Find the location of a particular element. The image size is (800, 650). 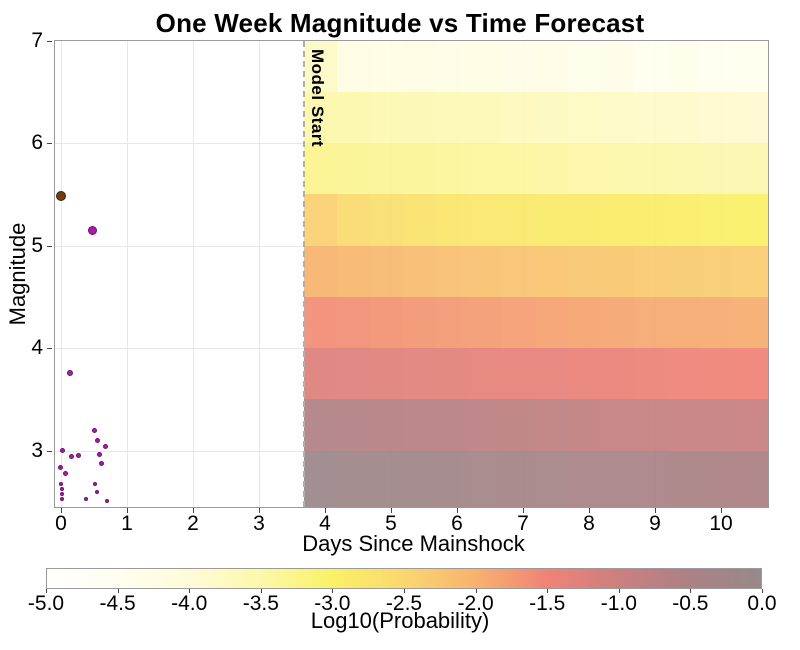

heatmap-cell-m5-5.5-c12 is located at coordinates (716, 220).